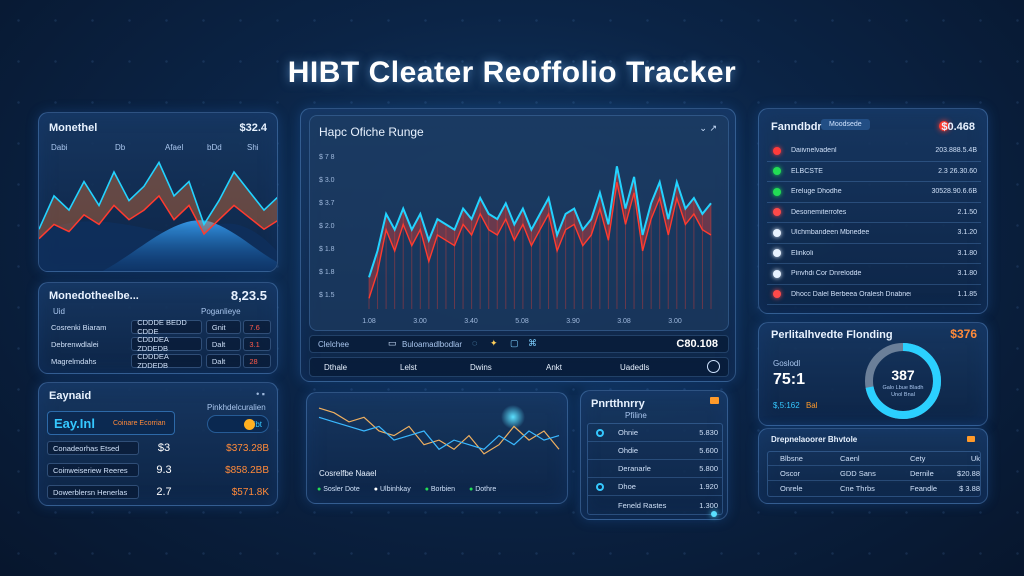 The width and height of the screenshot is (1024, 576). I want to click on cell: $ 3.88, so click(969, 488).